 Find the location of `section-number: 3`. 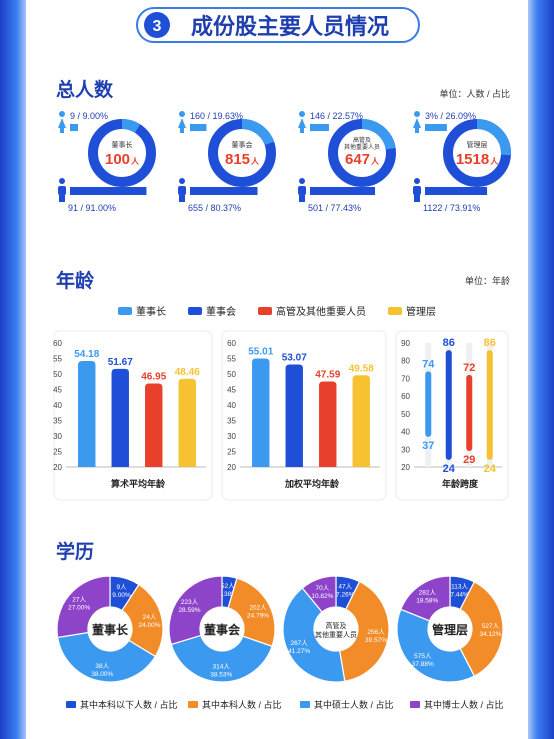

section-number: 3 is located at coordinates (157, 26).